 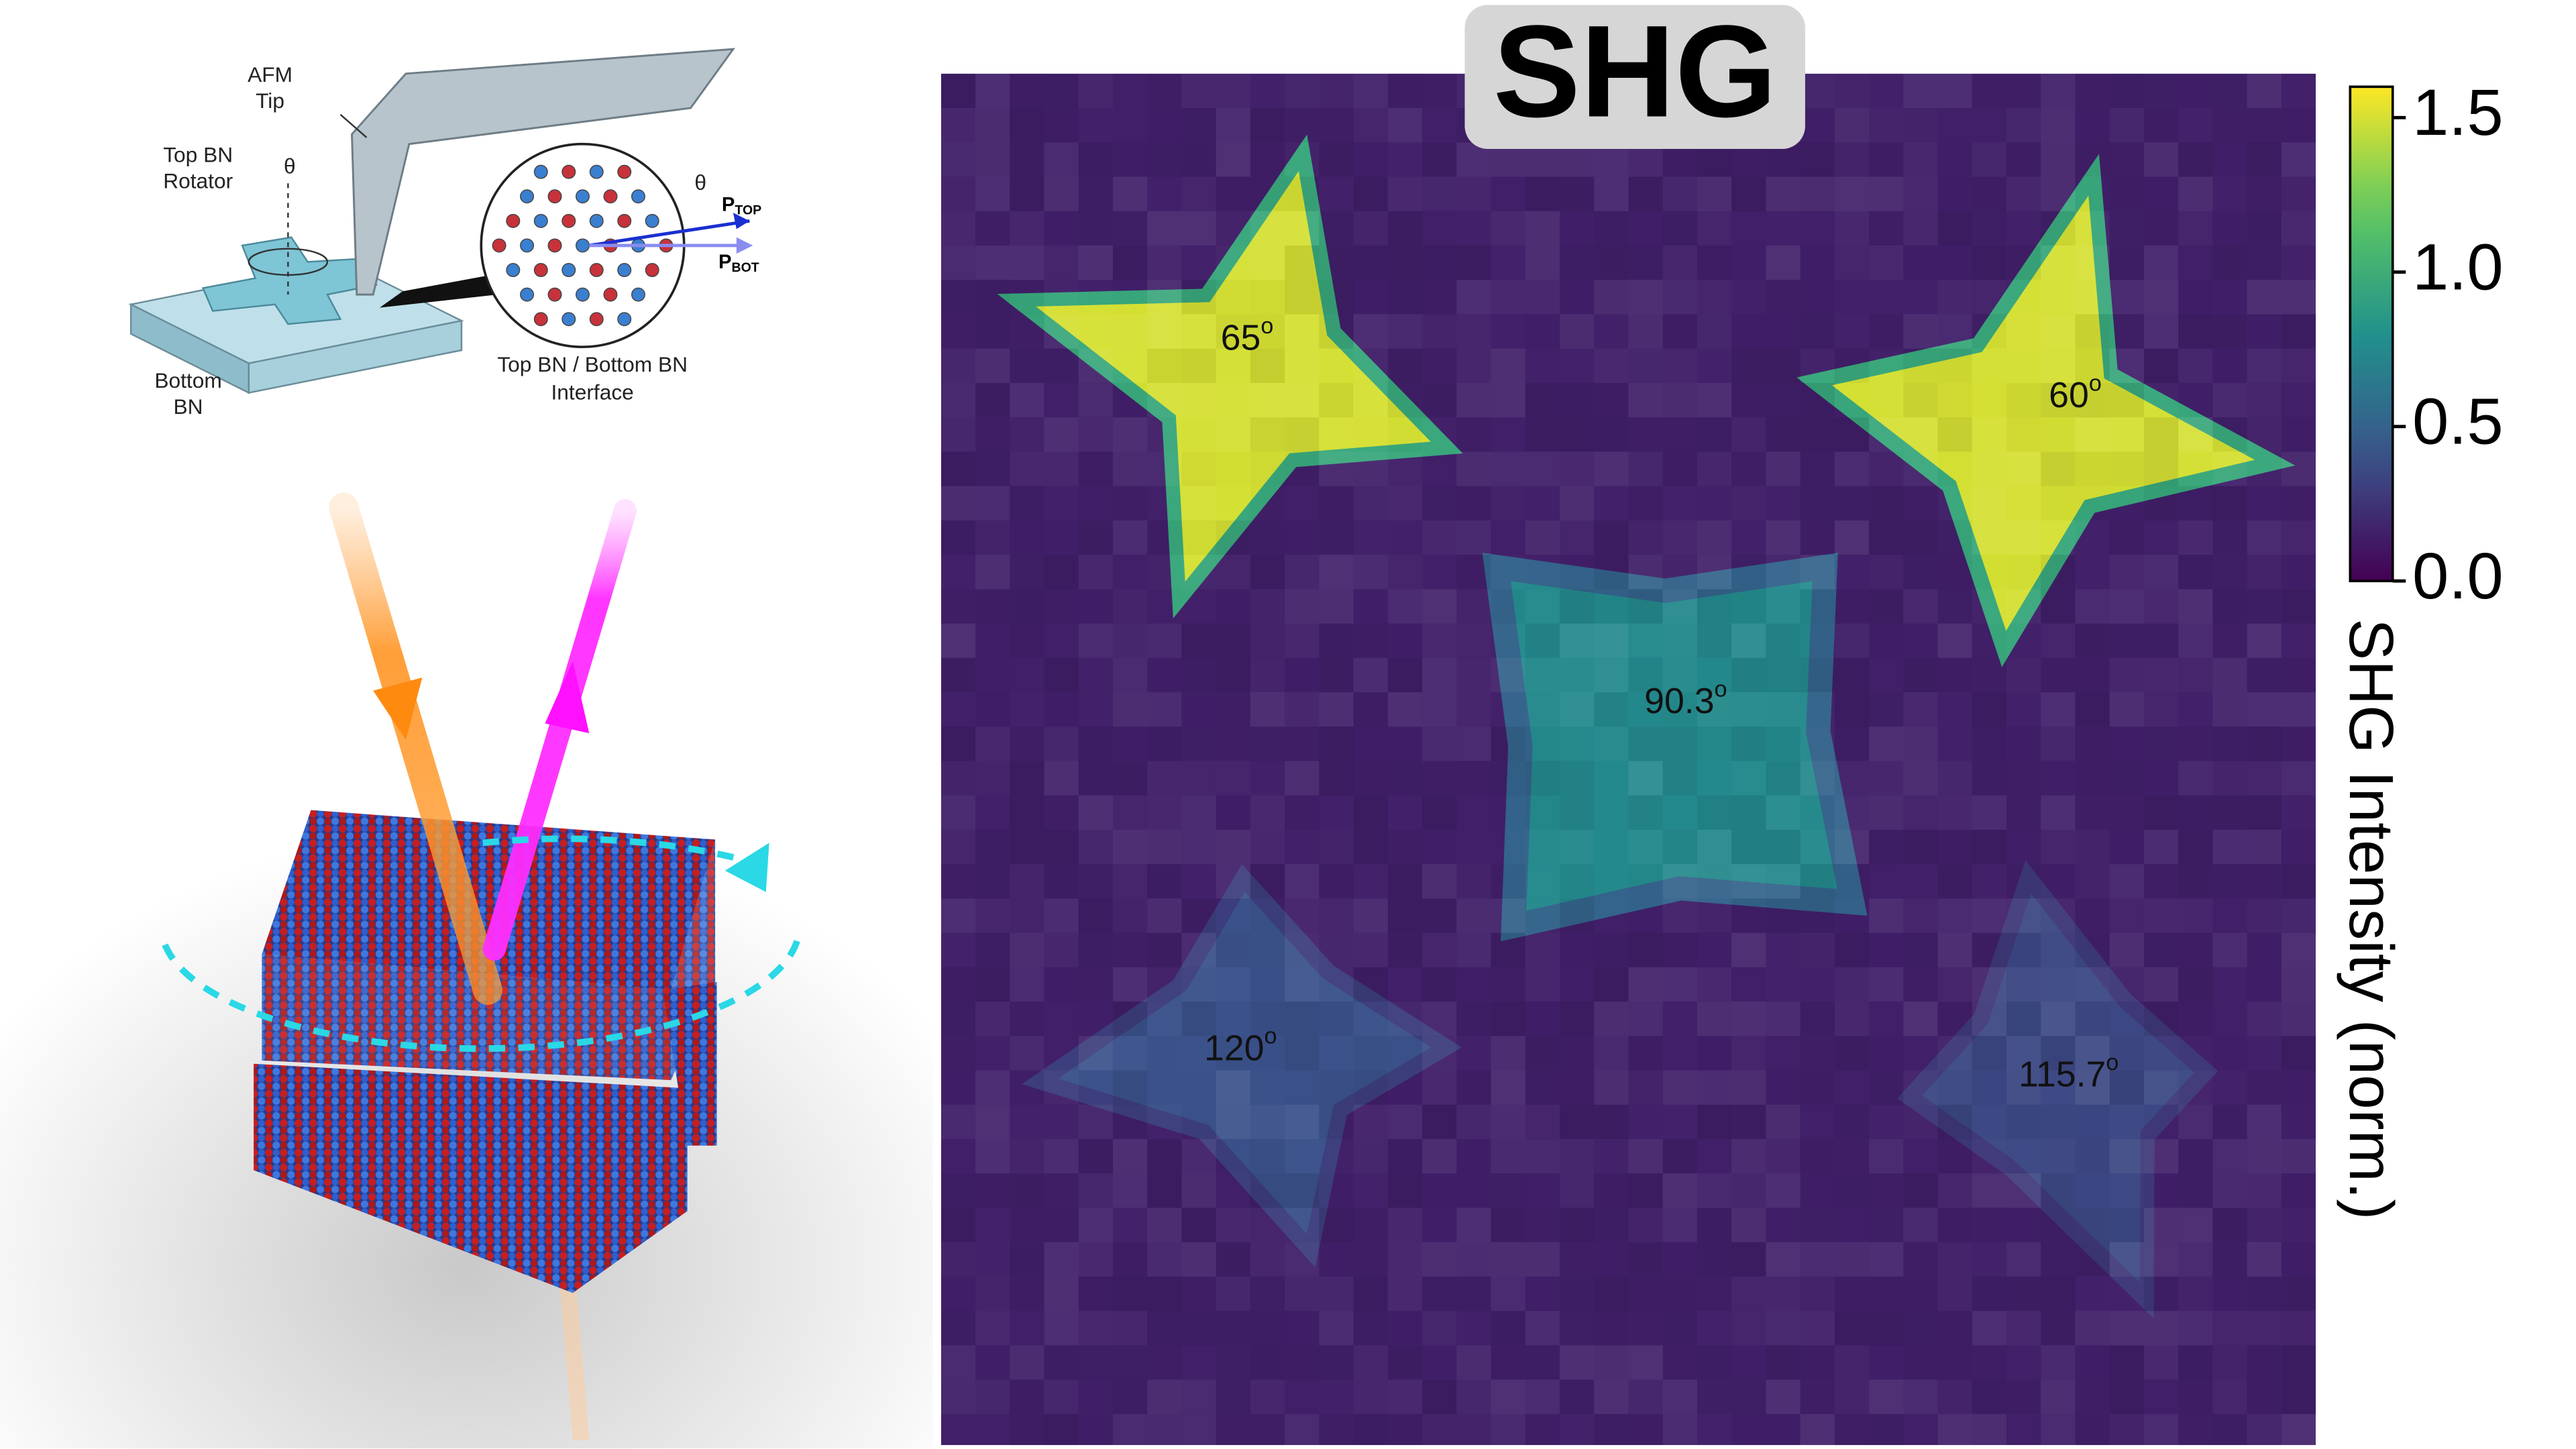 What do you see at coordinates (1721, 689) in the screenshot?
I see `degree-mark: o` at bounding box center [1721, 689].